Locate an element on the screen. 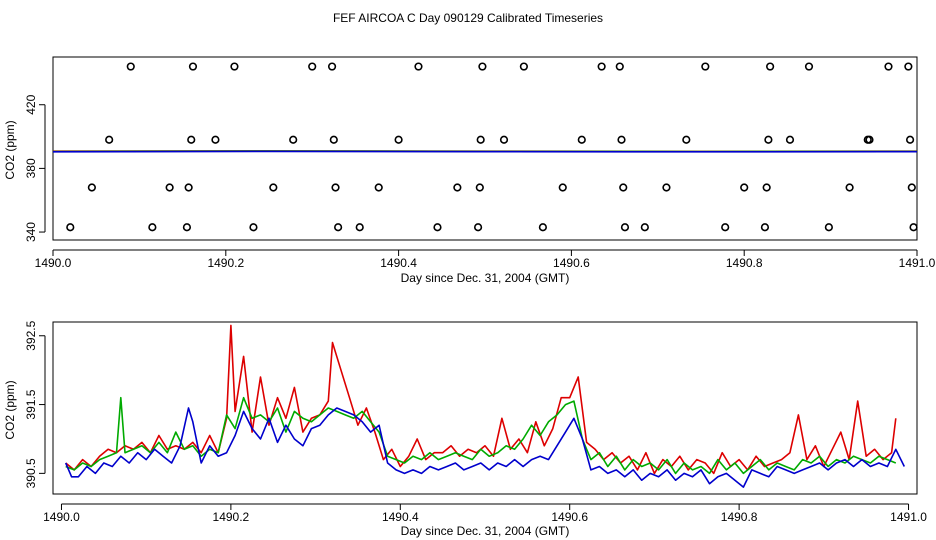 This screenshot has width=936, height=540. y-tick-label: 420 is located at coordinates (31, 104).